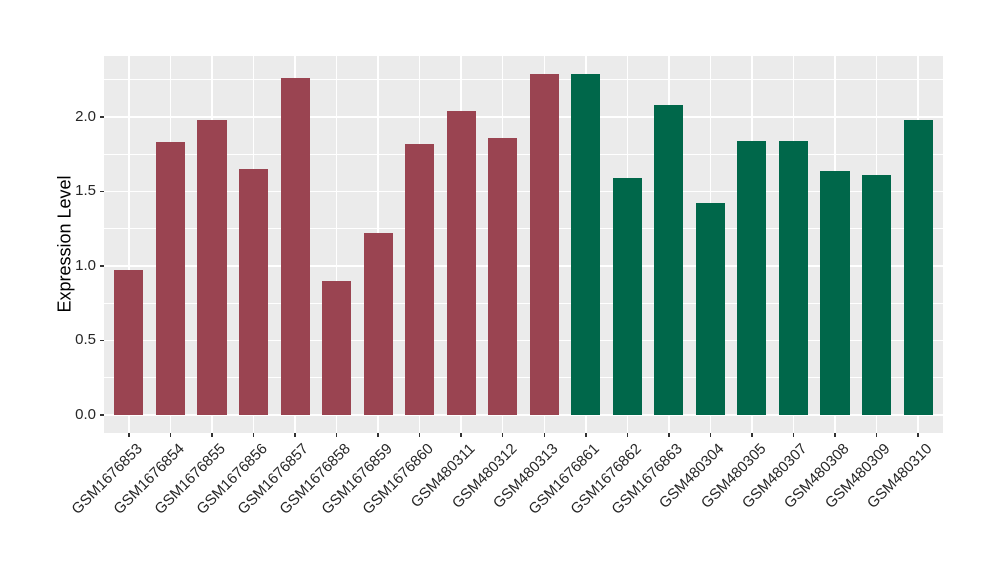 This screenshot has width=1000, height=580. I want to click on bar-GSM1676859, so click(378, 324).